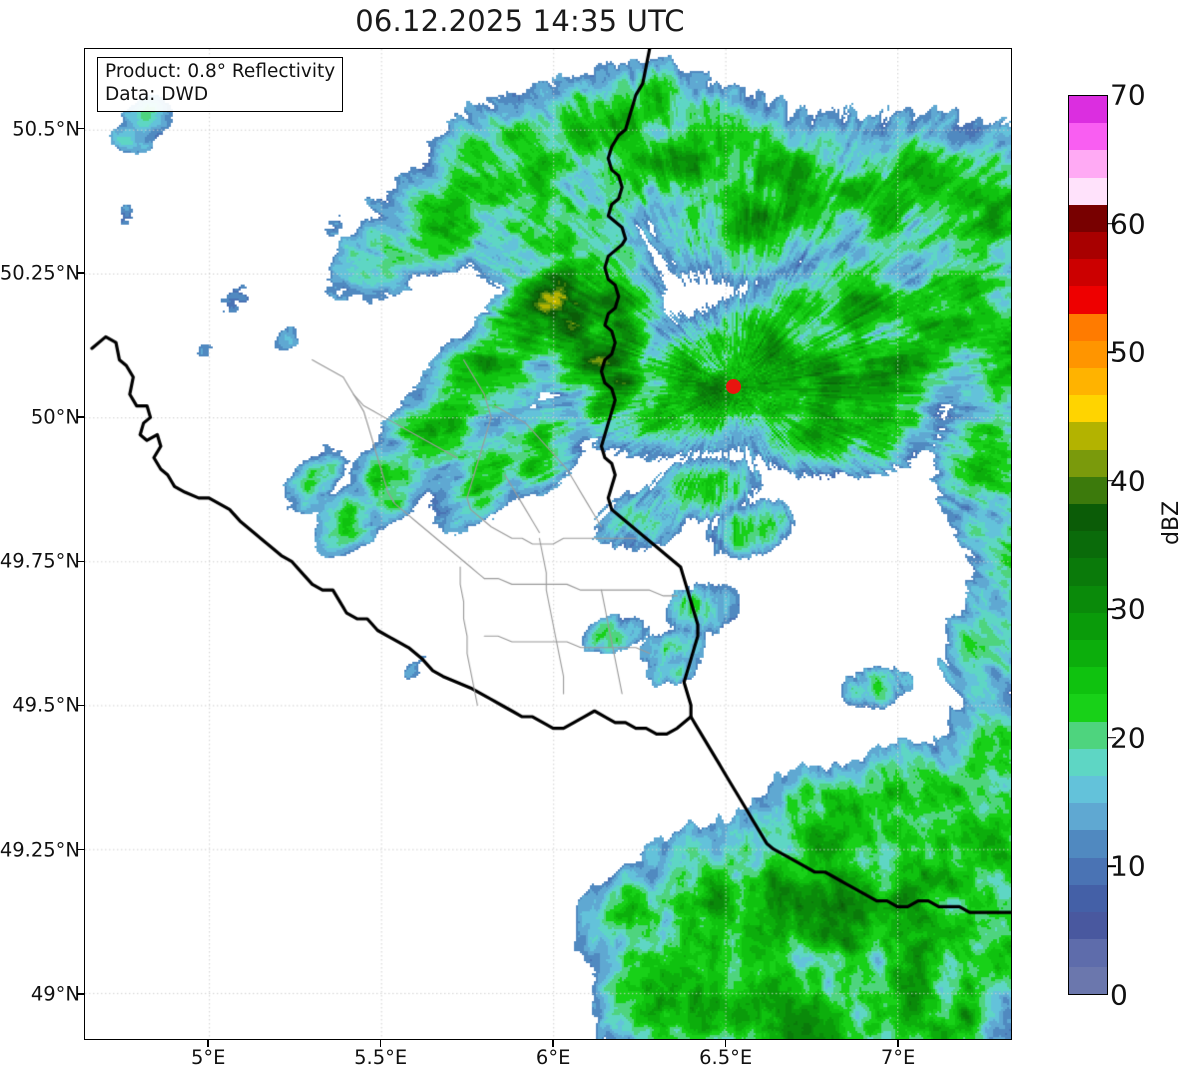 The image size is (1202, 1081). I want to click on colorbar, so click(1088, 545).